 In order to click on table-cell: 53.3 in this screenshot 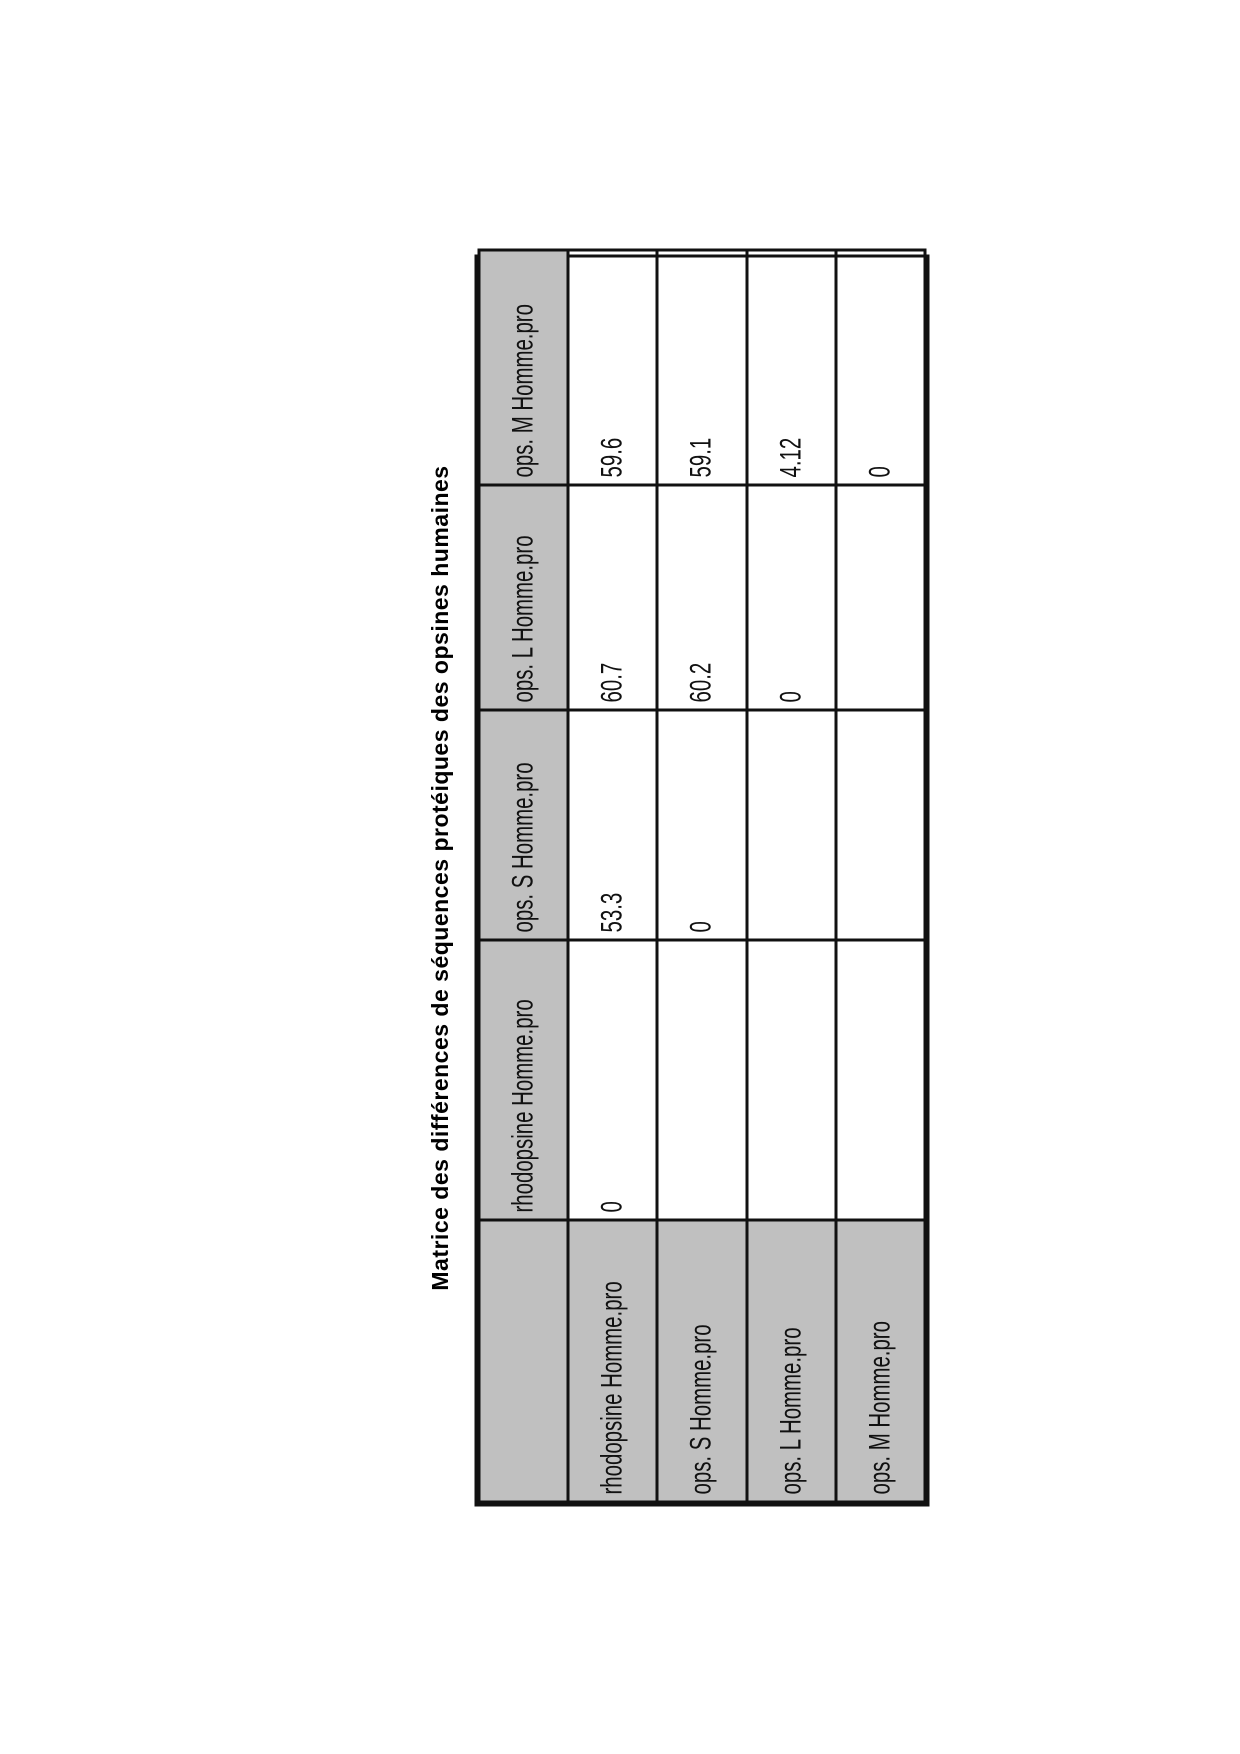, I will do `click(613, 825)`.